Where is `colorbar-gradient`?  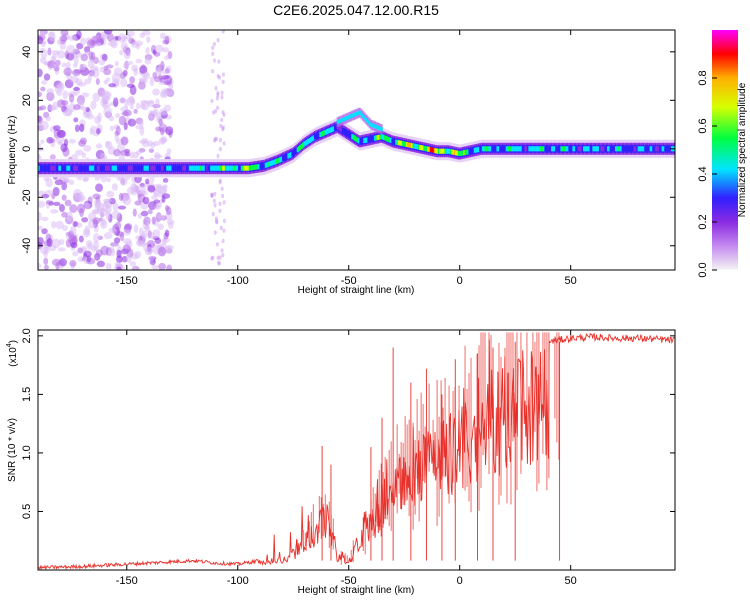 colorbar-gradient is located at coordinates (725, 150).